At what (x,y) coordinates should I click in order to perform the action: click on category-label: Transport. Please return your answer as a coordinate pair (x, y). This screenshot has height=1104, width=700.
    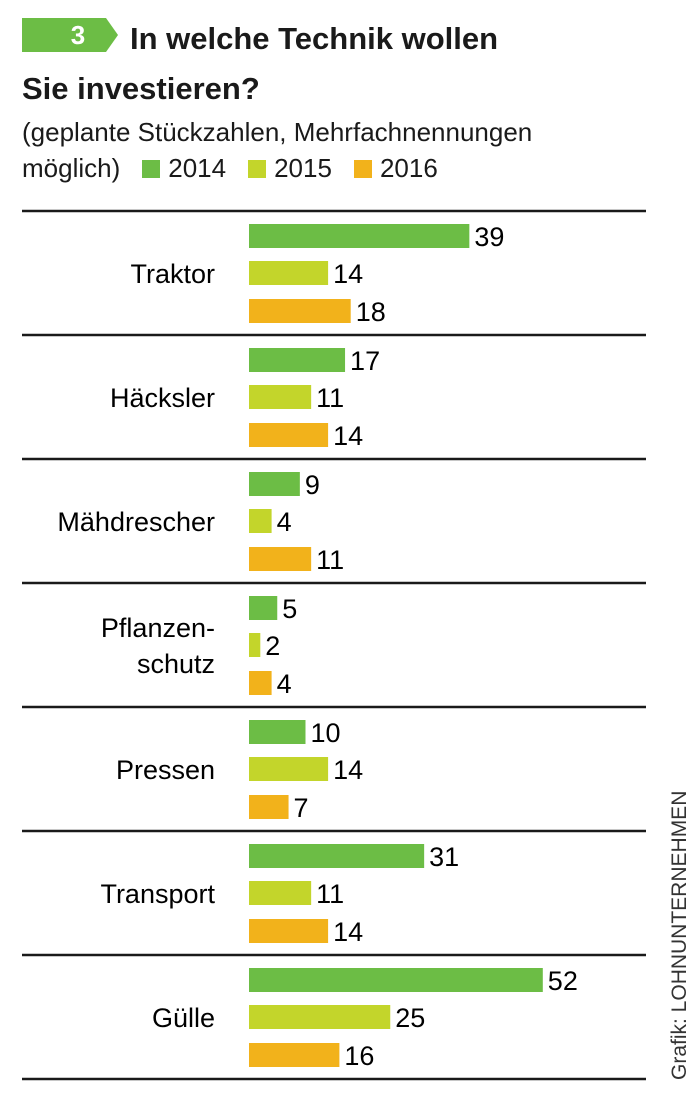
    Looking at the image, I should click on (157, 894).